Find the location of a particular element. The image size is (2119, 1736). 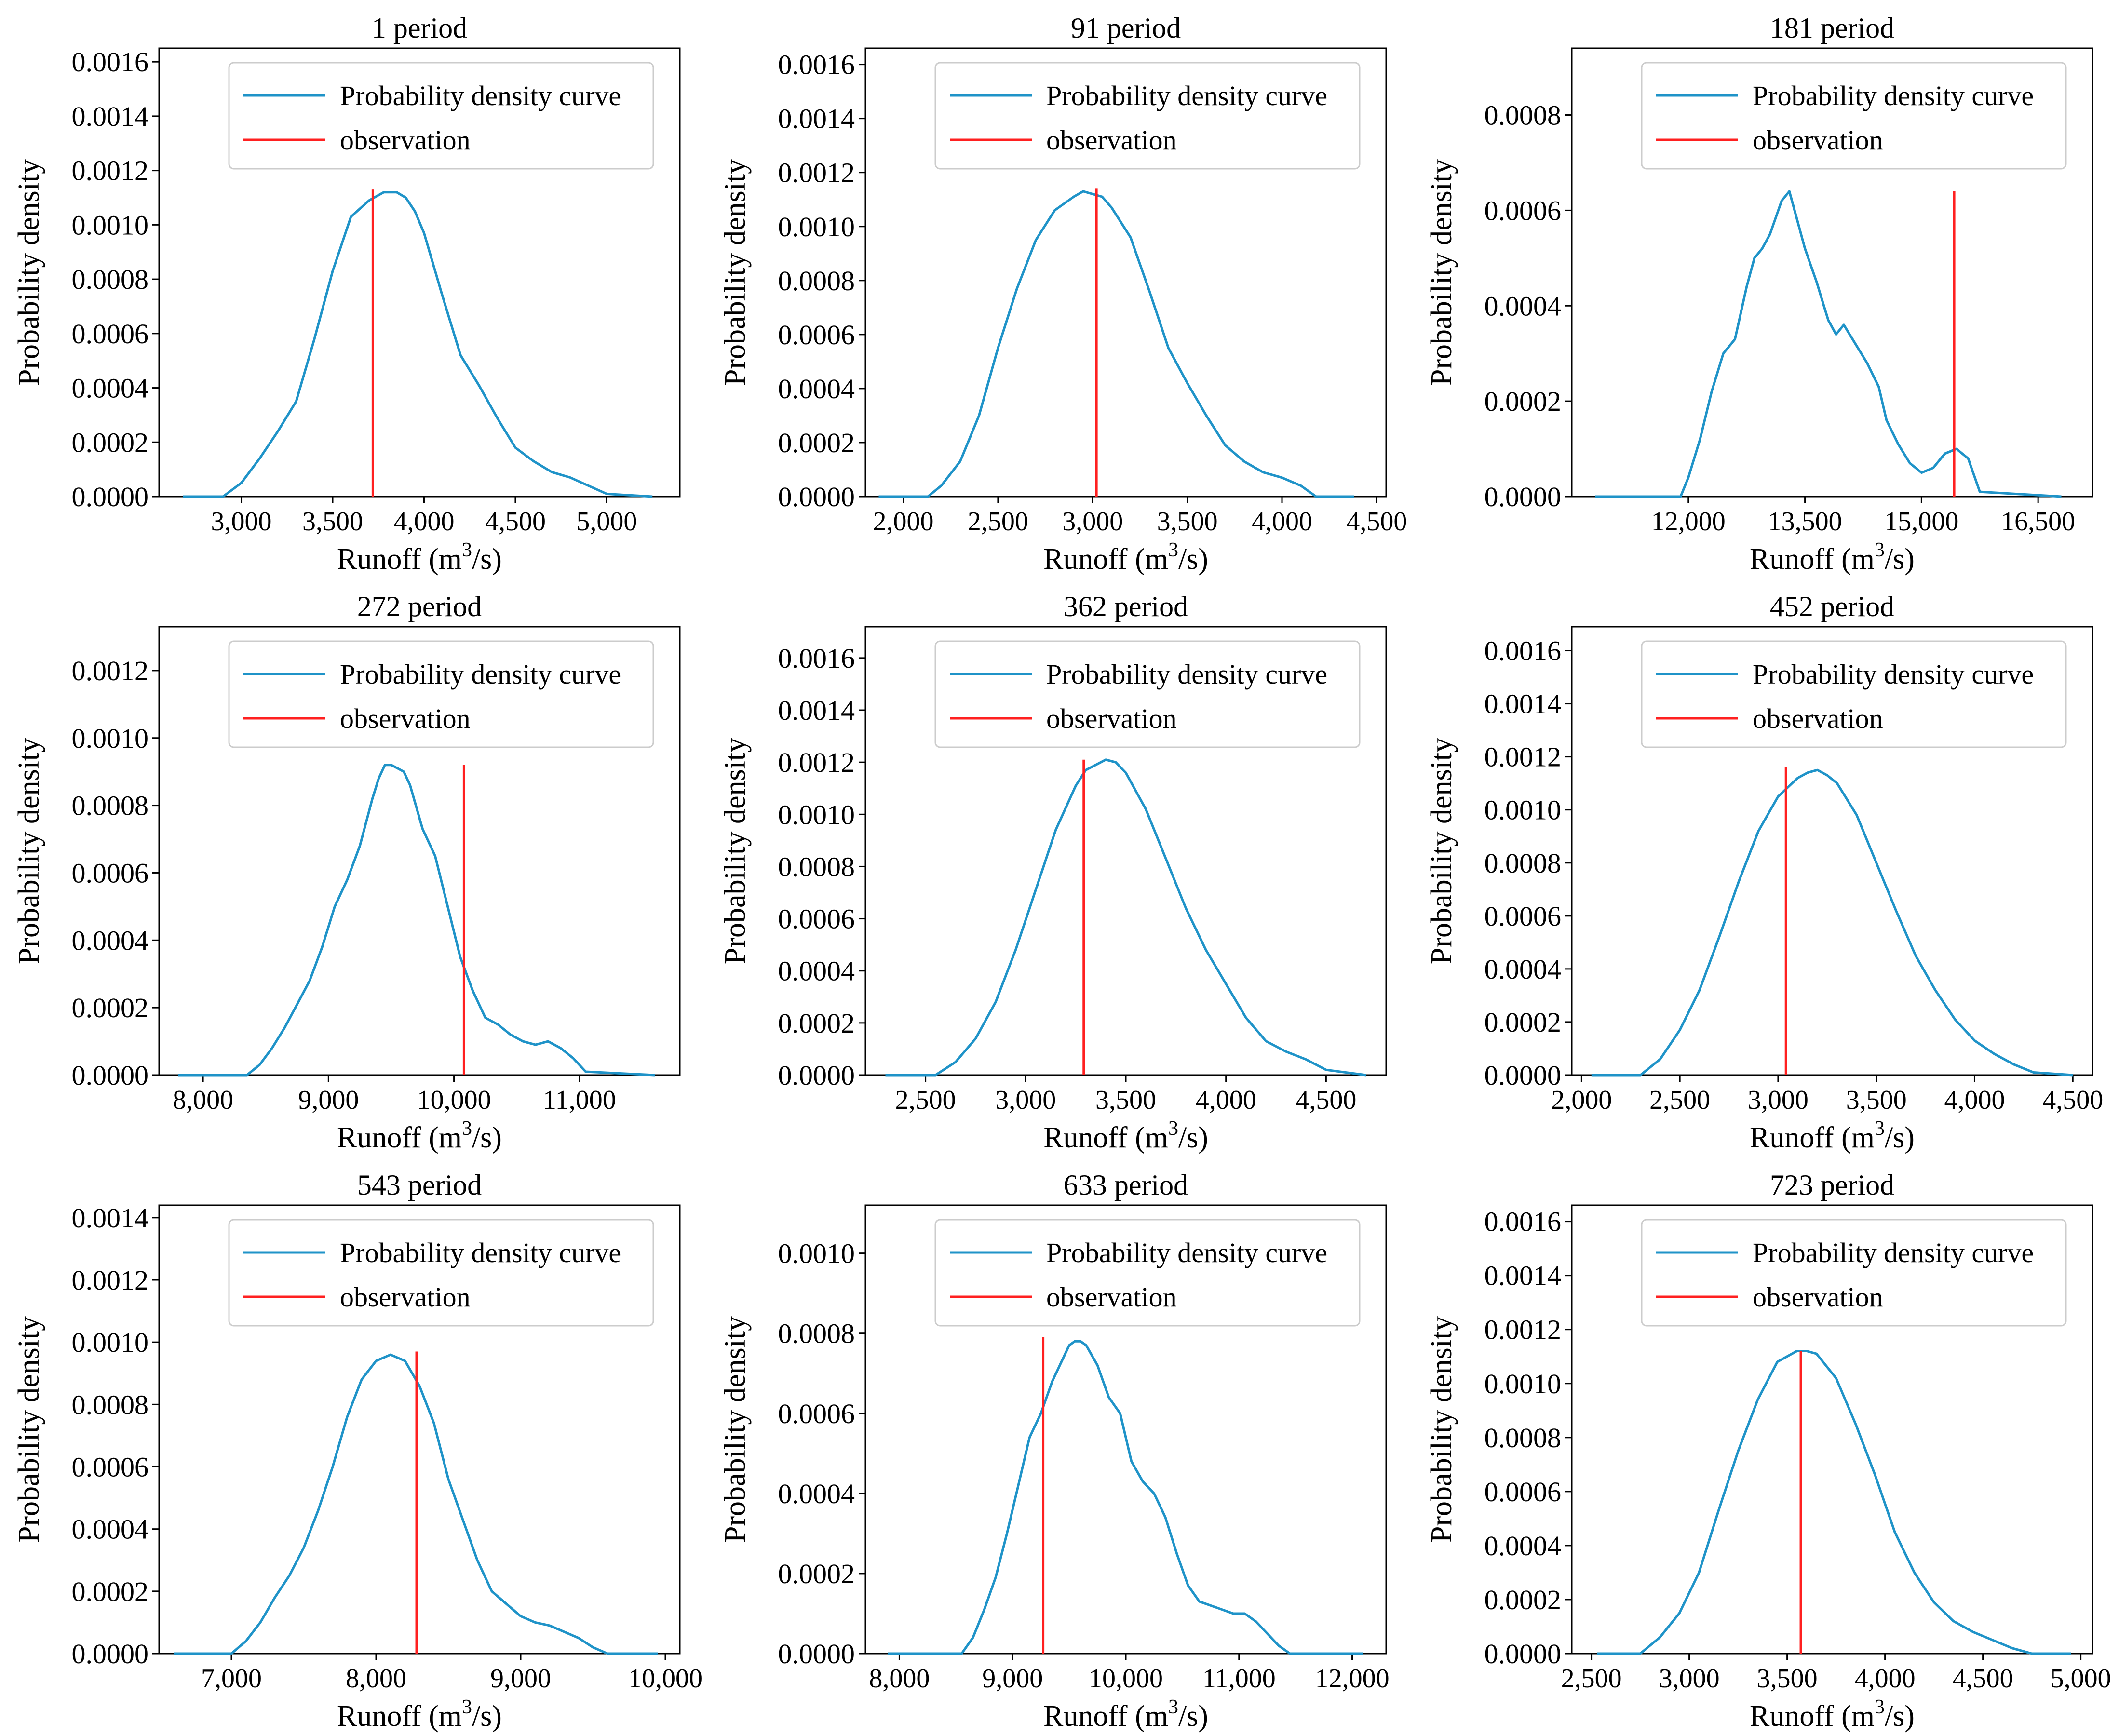

x-tick-label: 2,000 is located at coordinates (903, 522).